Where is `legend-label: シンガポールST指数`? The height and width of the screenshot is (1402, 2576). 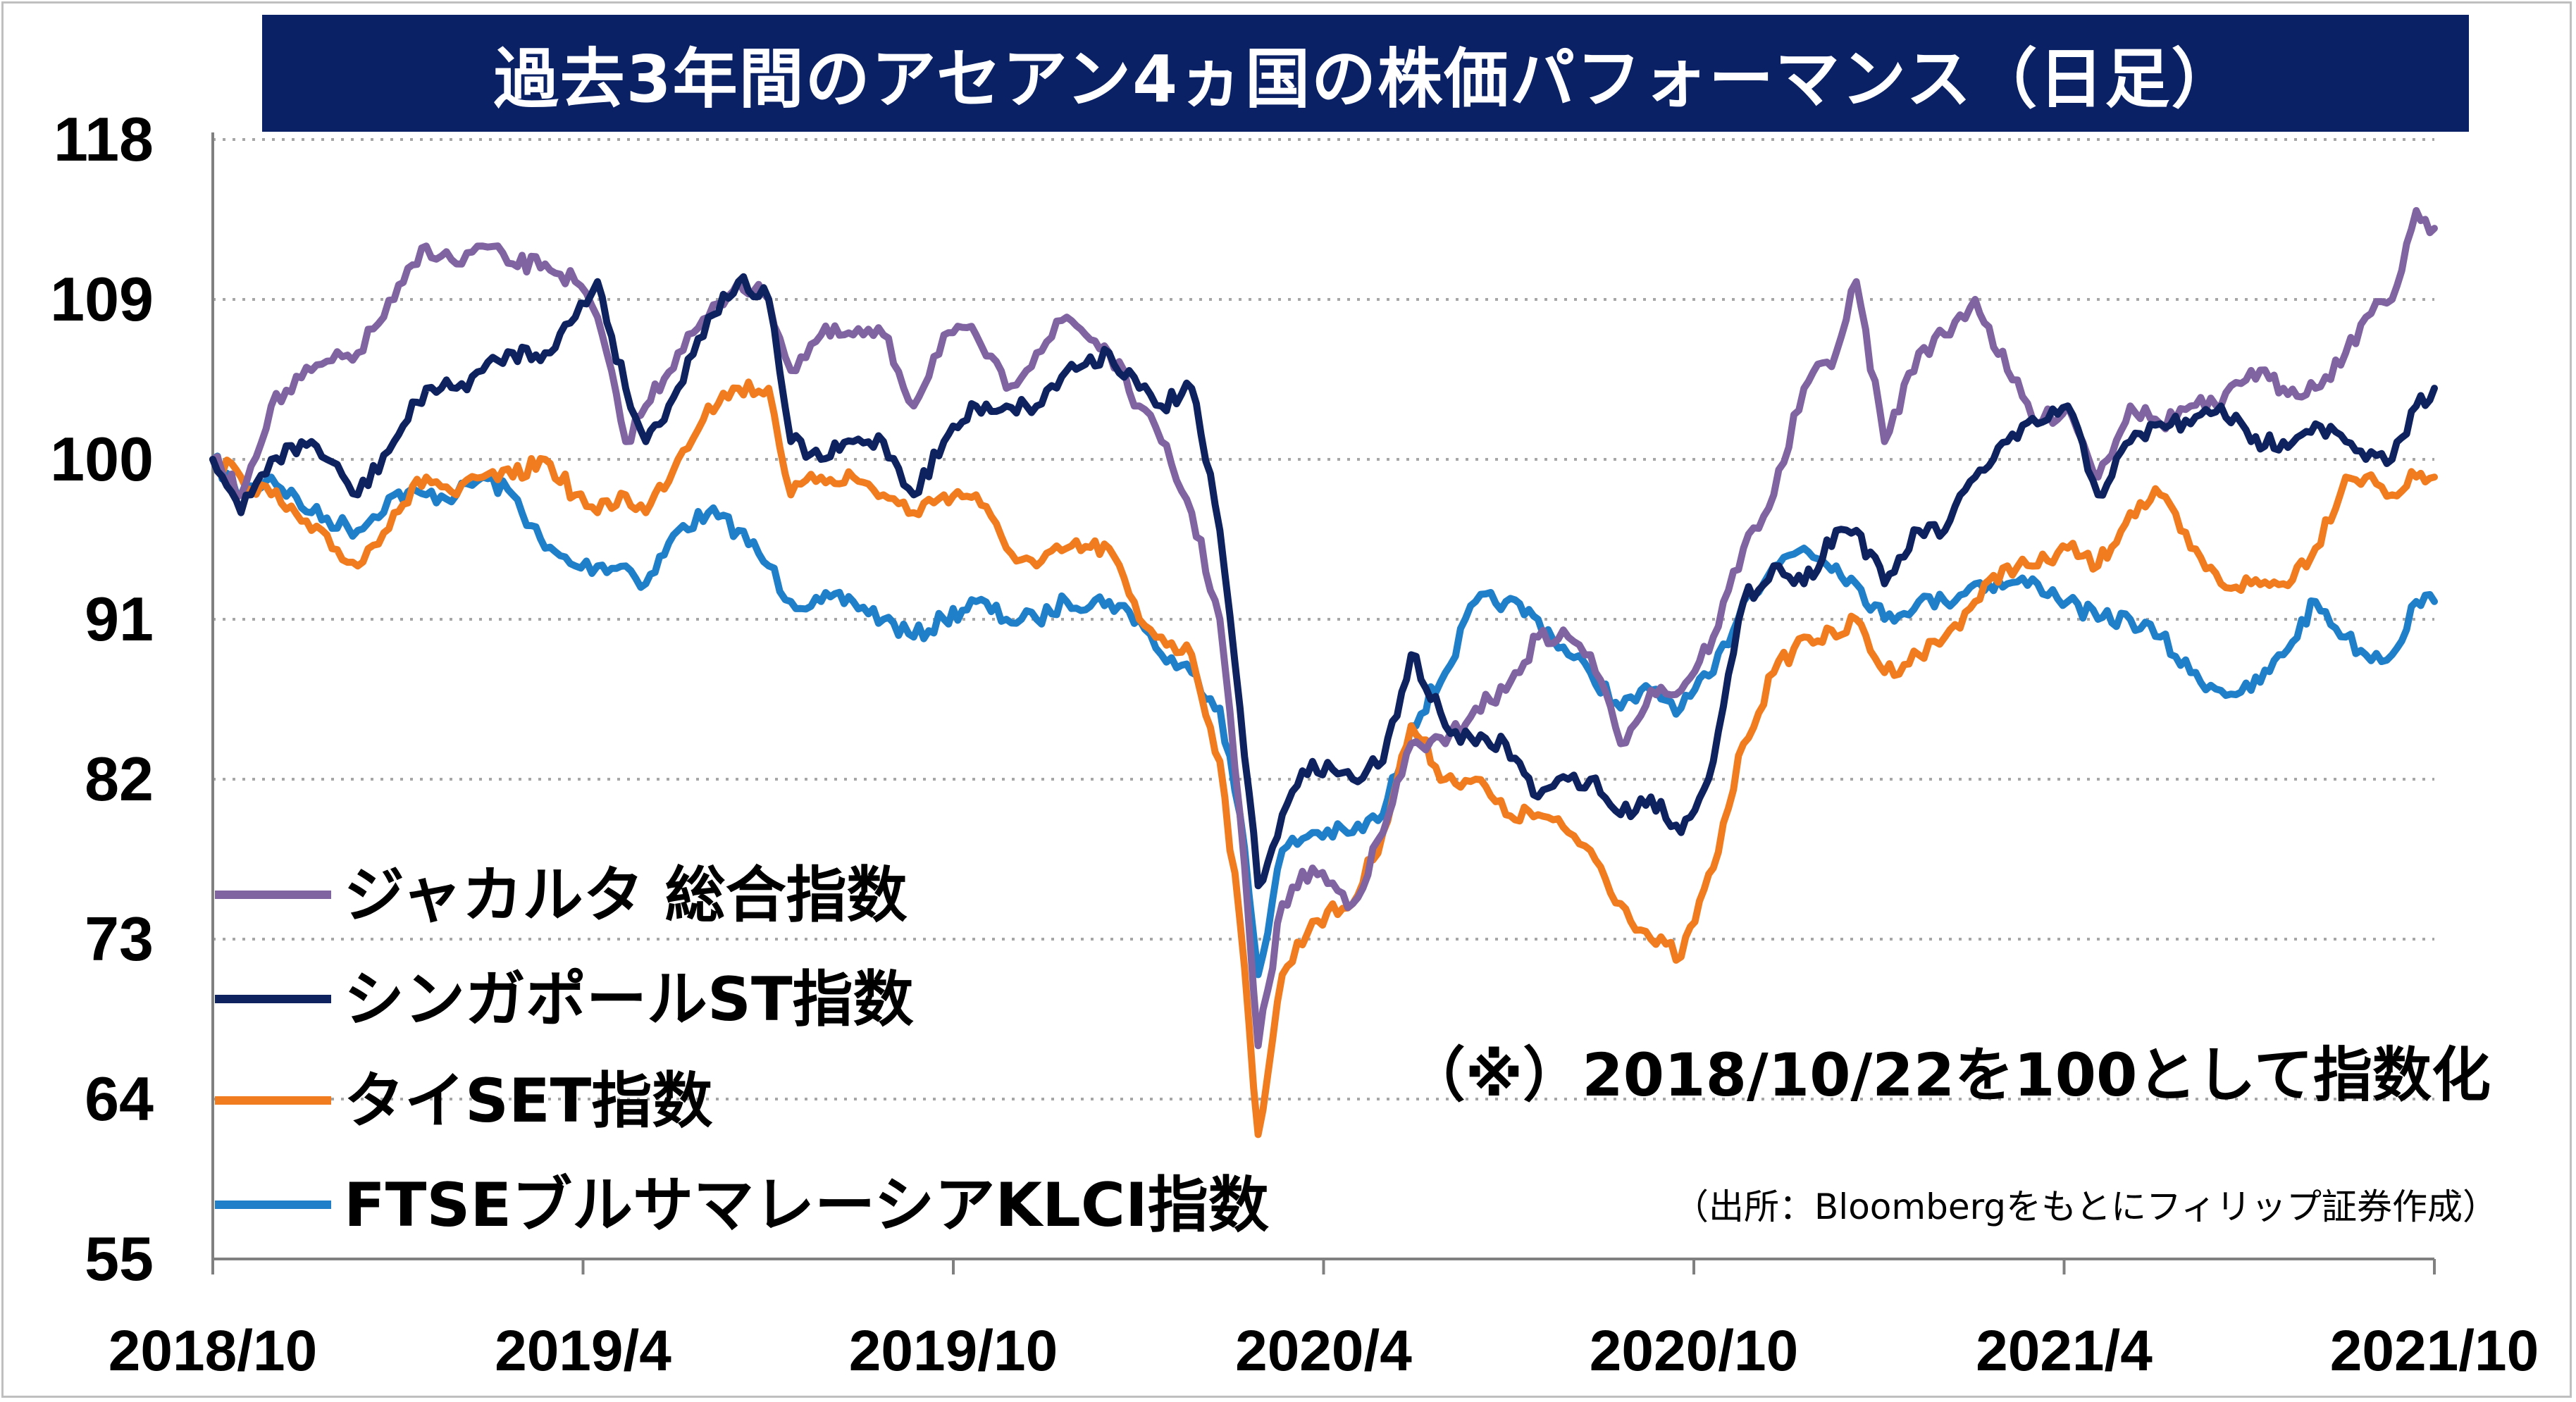 legend-label: シンガポールST指数 is located at coordinates (629, 999).